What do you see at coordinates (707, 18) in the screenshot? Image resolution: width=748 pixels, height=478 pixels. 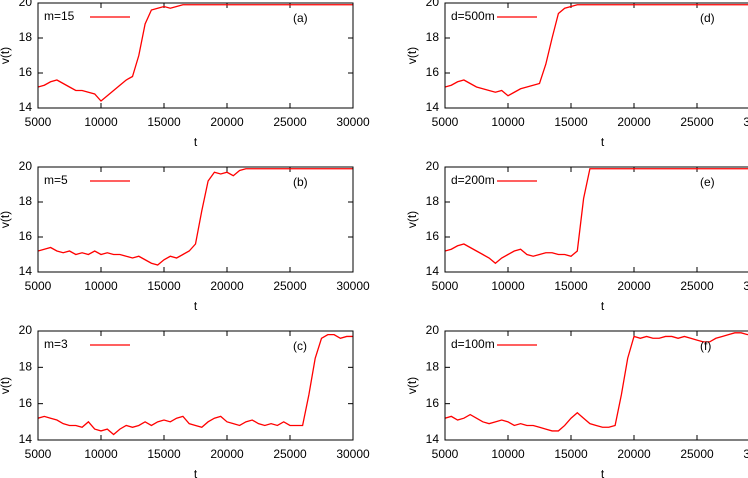 I see `panel-annotation: (d)` at bounding box center [707, 18].